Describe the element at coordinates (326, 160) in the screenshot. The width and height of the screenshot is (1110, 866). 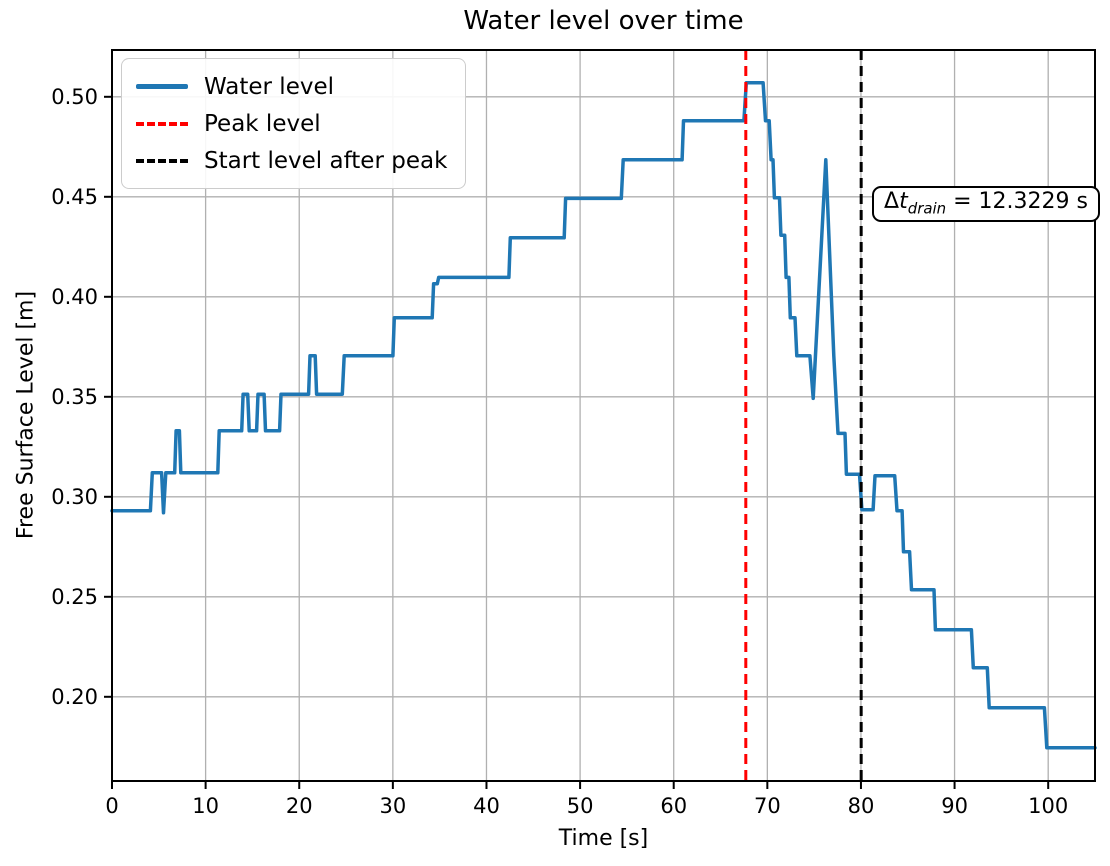
I see `legend-label: Start level after peak` at that location.